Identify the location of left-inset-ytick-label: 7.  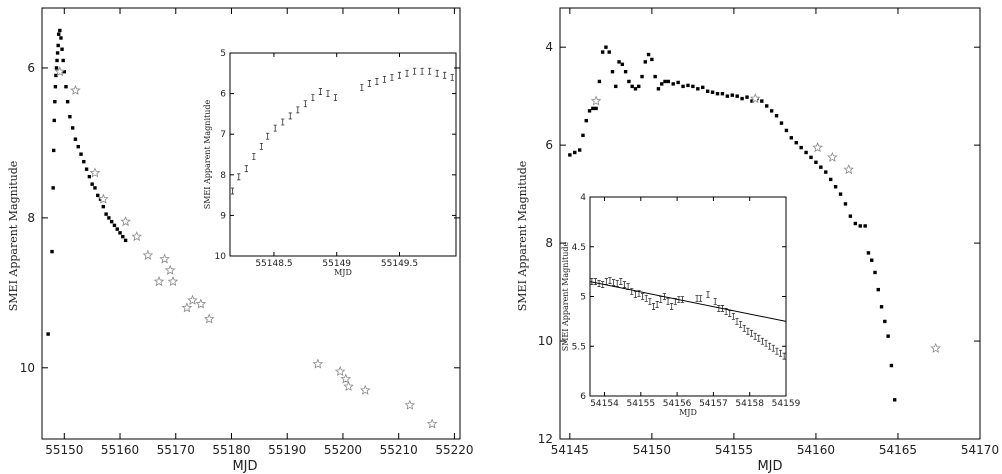
(223, 135).